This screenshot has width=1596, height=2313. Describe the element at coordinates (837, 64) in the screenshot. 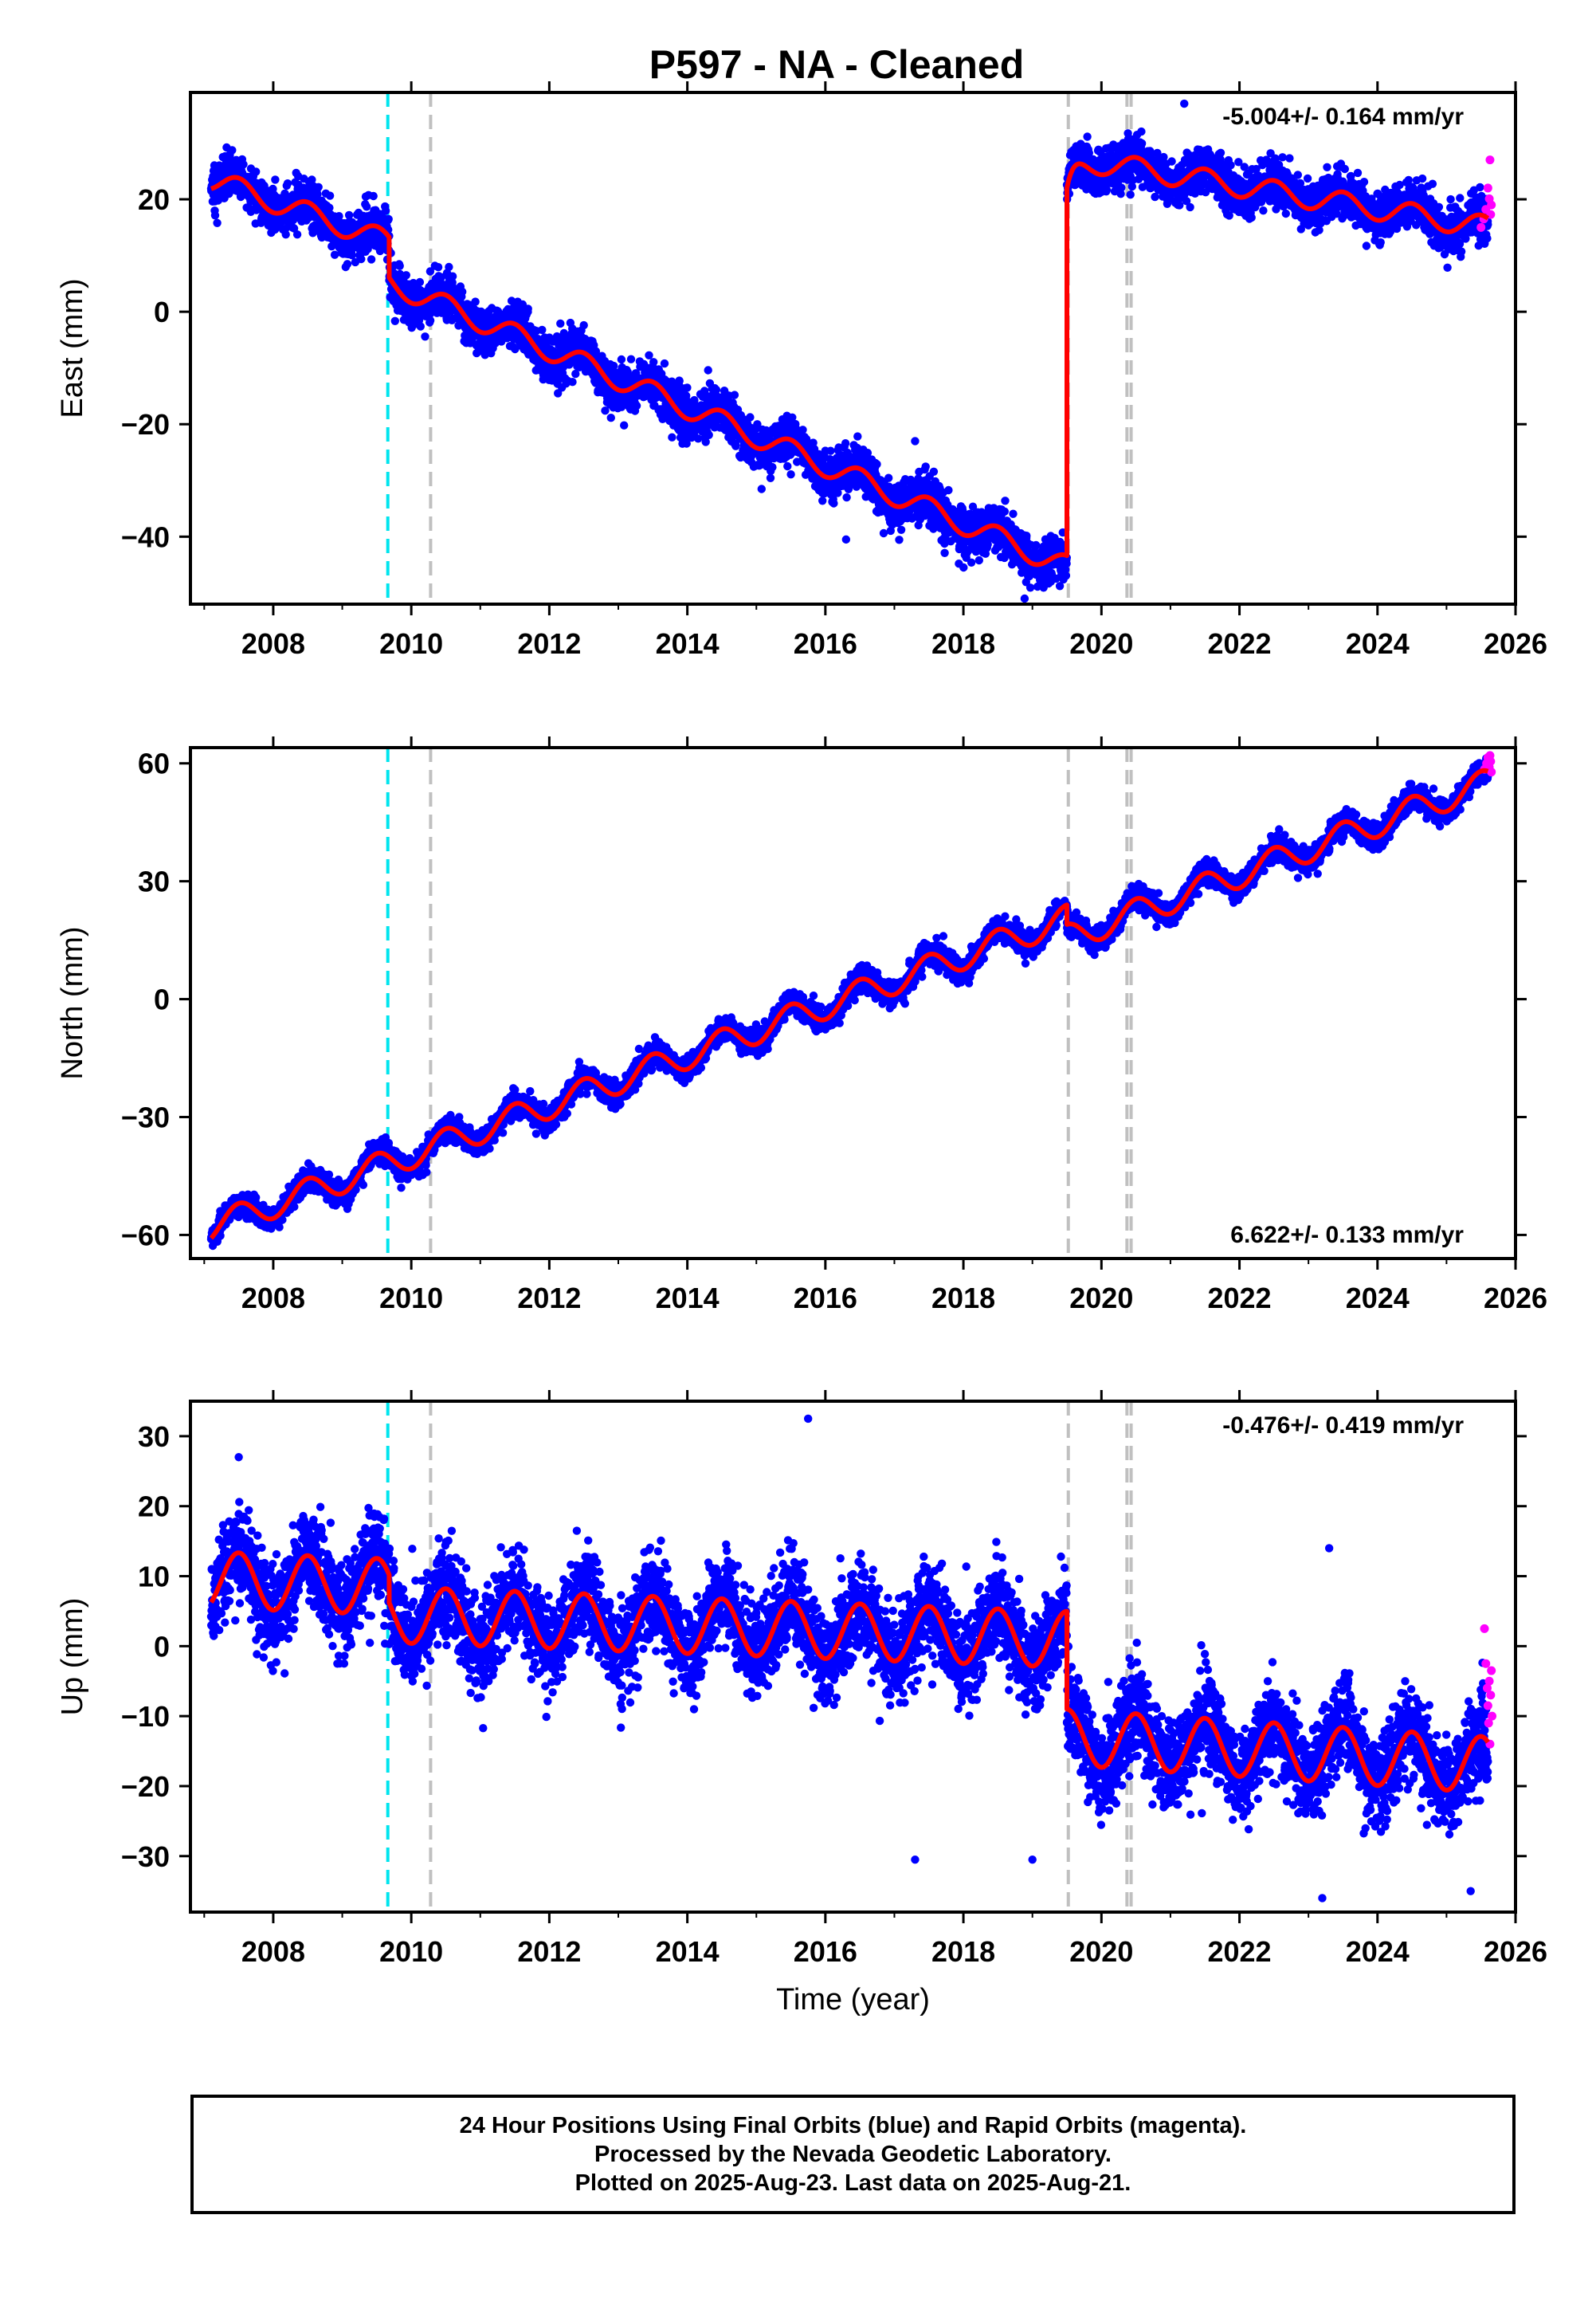

I see `figure-title: P597 - NA - Cleaned` at that location.